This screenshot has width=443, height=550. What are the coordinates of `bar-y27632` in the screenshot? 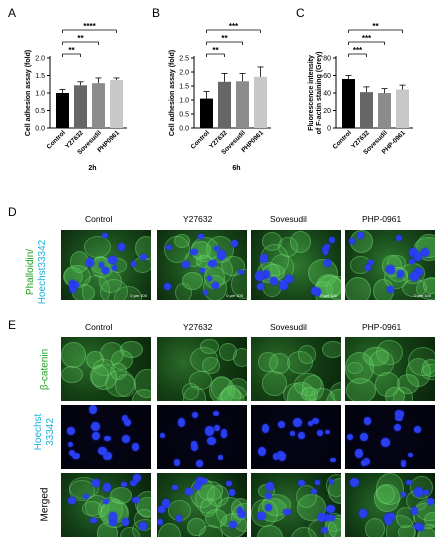 It's located at (224, 104).